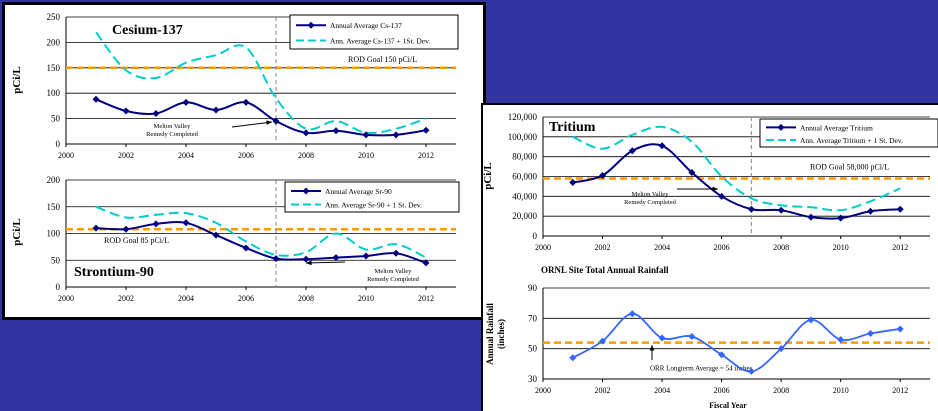  I want to click on goal-label: ORR Longterm Average = 54 inches, so click(701, 369).